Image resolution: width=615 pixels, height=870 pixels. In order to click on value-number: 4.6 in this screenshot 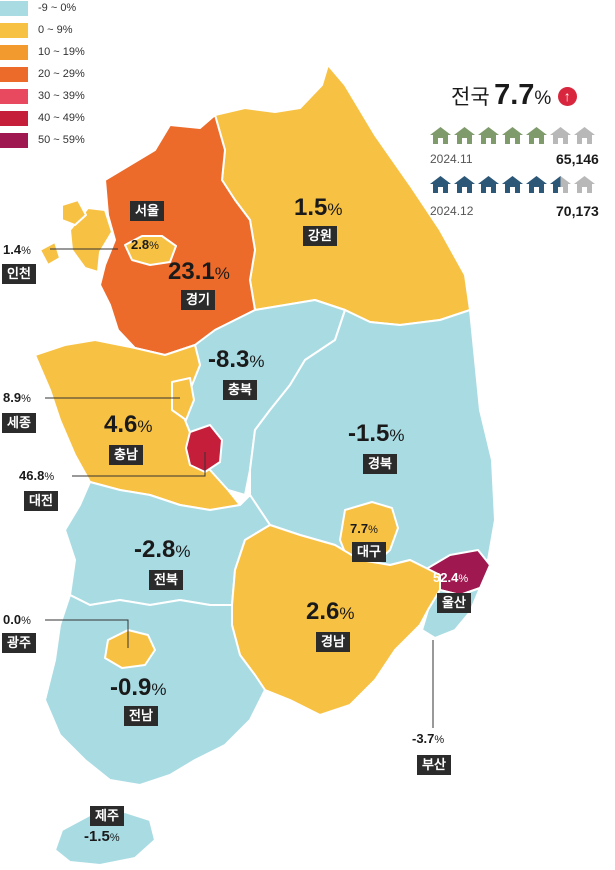, I will do `click(121, 424)`.